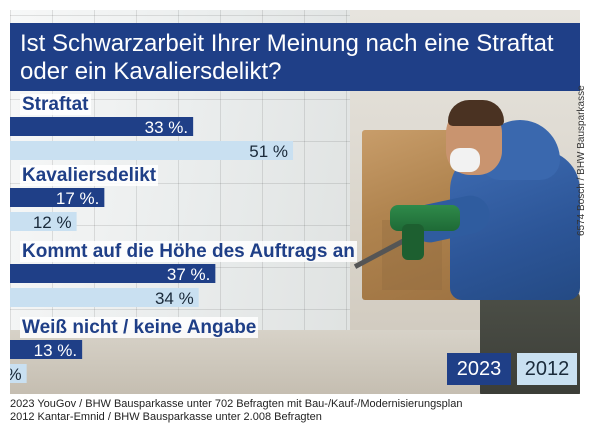  What do you see at coordinates (52, 222) in the screenshot?
I see `bar-value-label-2012-2: 12 %` at bounding box center [52, 222].